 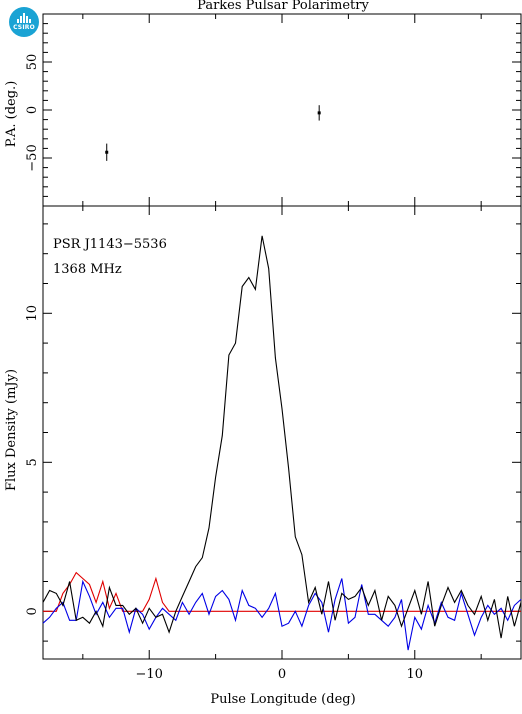 I want to click on y-tick-label: 10, so click(x=32, y=313).